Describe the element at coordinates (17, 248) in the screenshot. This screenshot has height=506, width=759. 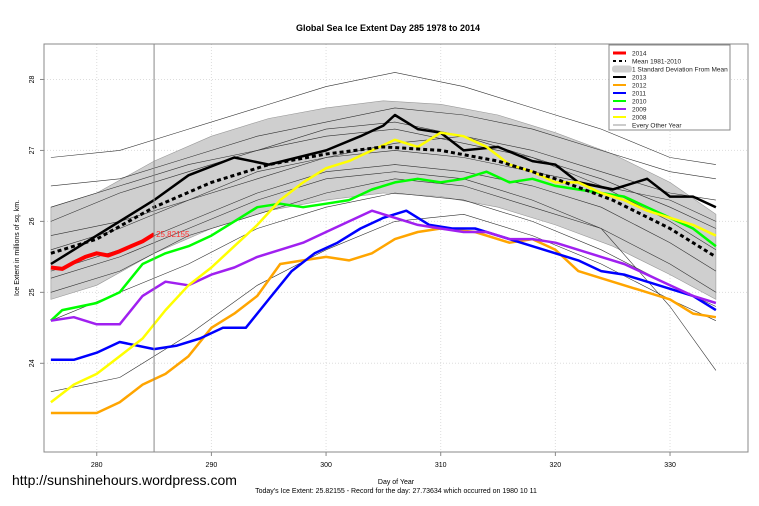
I see `y-axis-label: Ice Extent in millions of sq. km.` at that location.